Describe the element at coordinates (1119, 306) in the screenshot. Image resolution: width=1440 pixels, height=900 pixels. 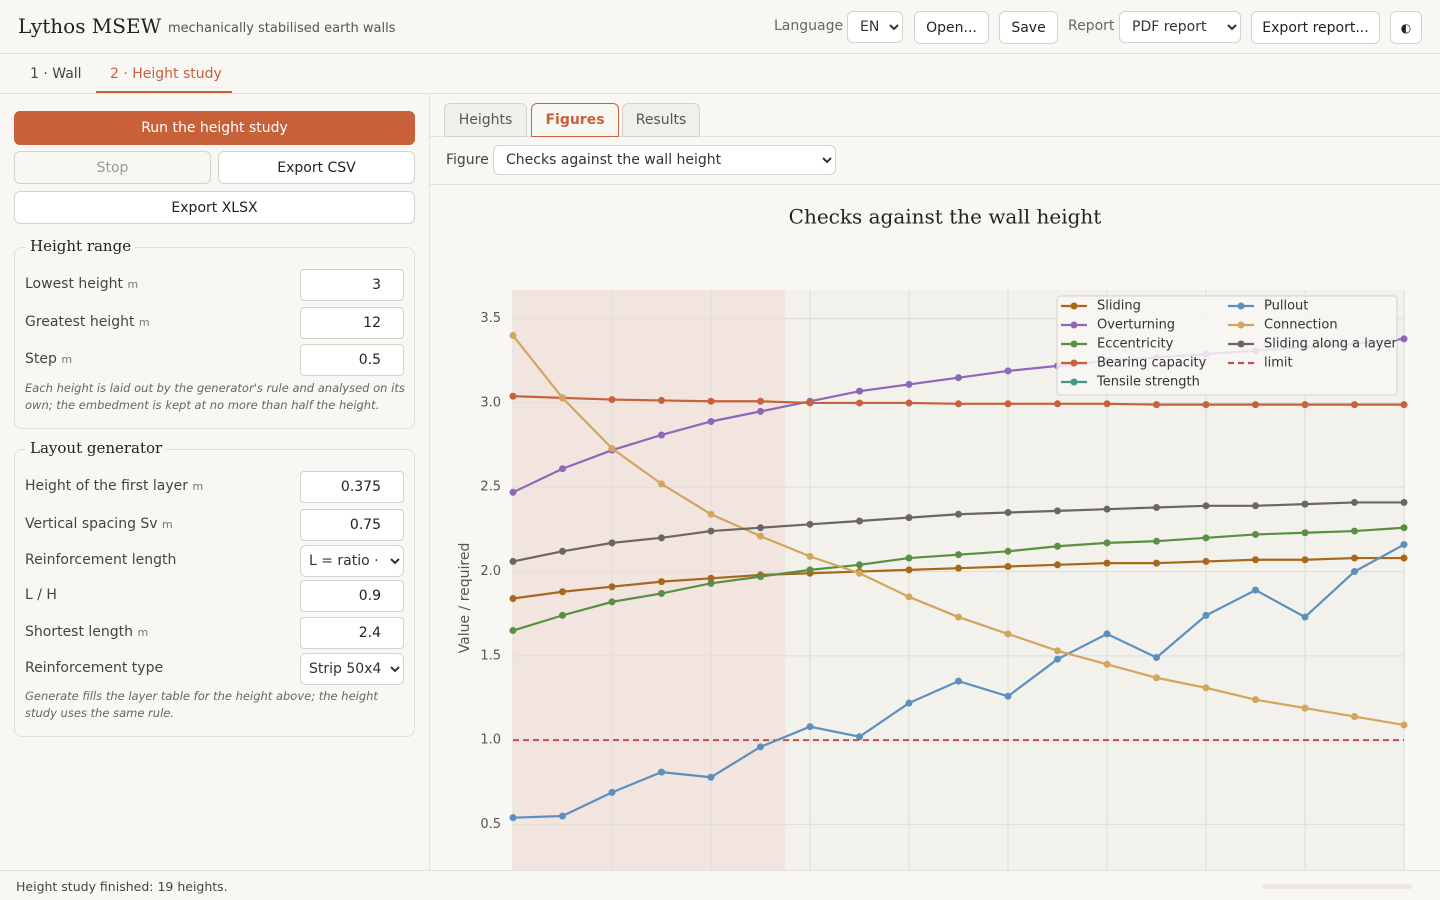
I see `legend-label: Sliding` at that location.